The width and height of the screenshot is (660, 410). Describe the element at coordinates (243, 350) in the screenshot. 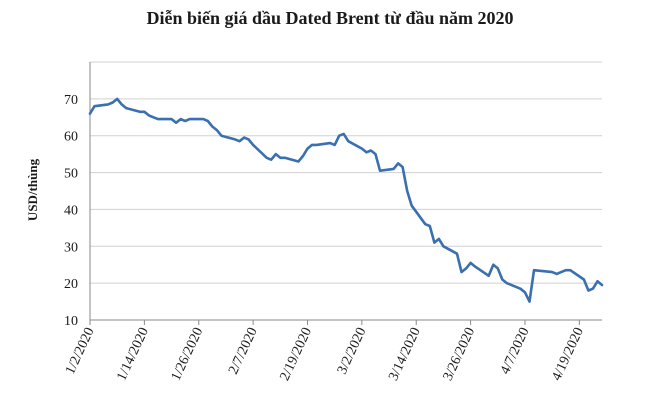

I see `x-tick-label: 2/7/2020` at that location.